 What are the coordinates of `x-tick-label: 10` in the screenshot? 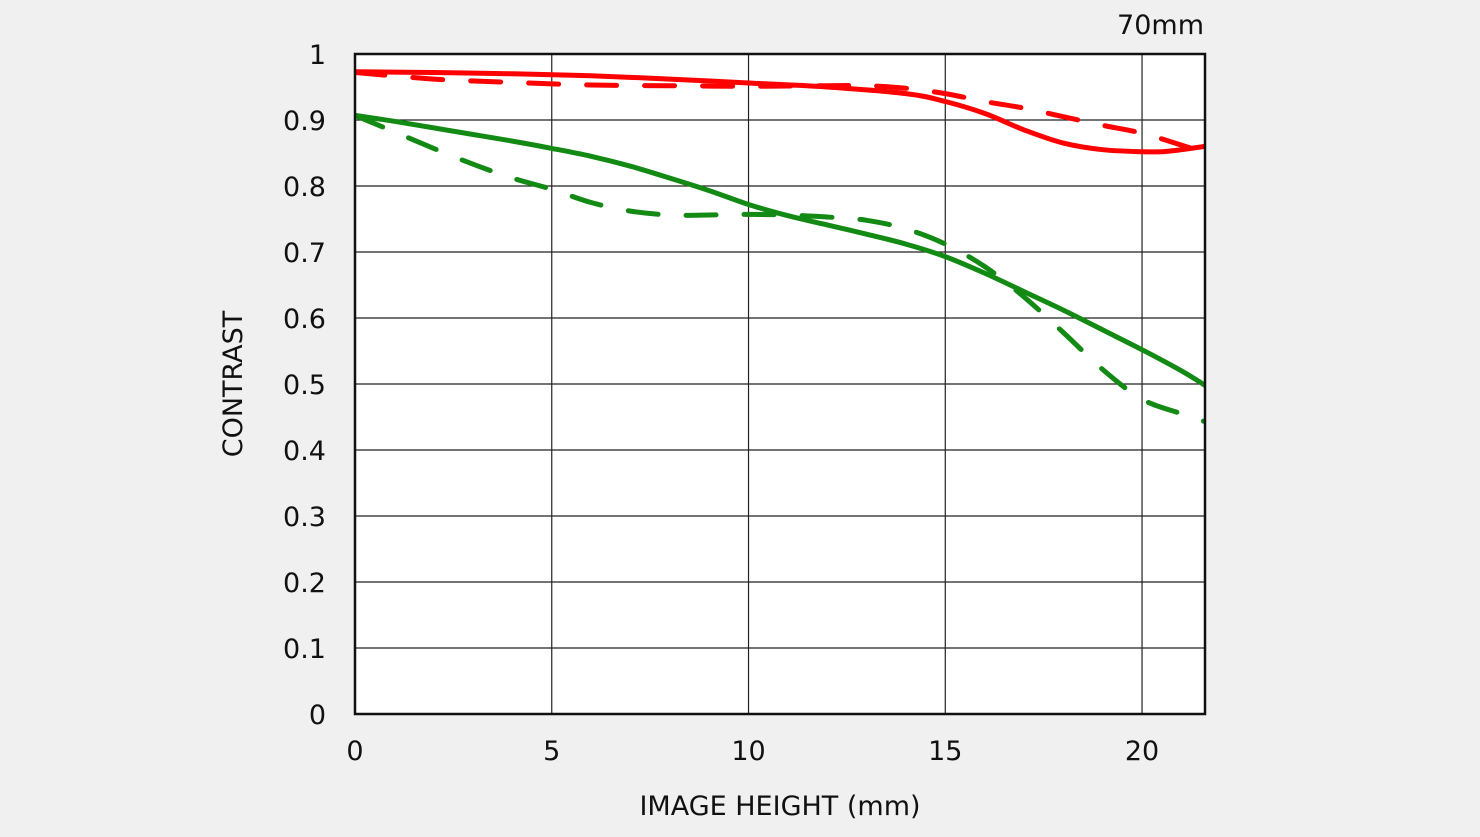 It's located at (748, 751).